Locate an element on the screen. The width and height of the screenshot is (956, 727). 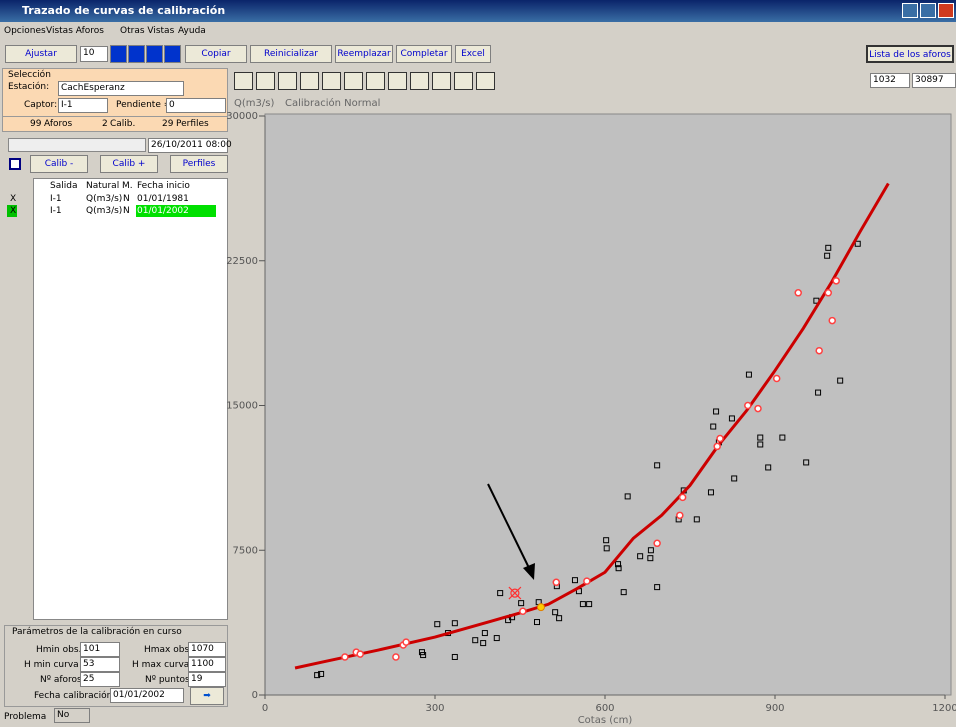
excel-button: Excel is located at coordinates (473, 54).